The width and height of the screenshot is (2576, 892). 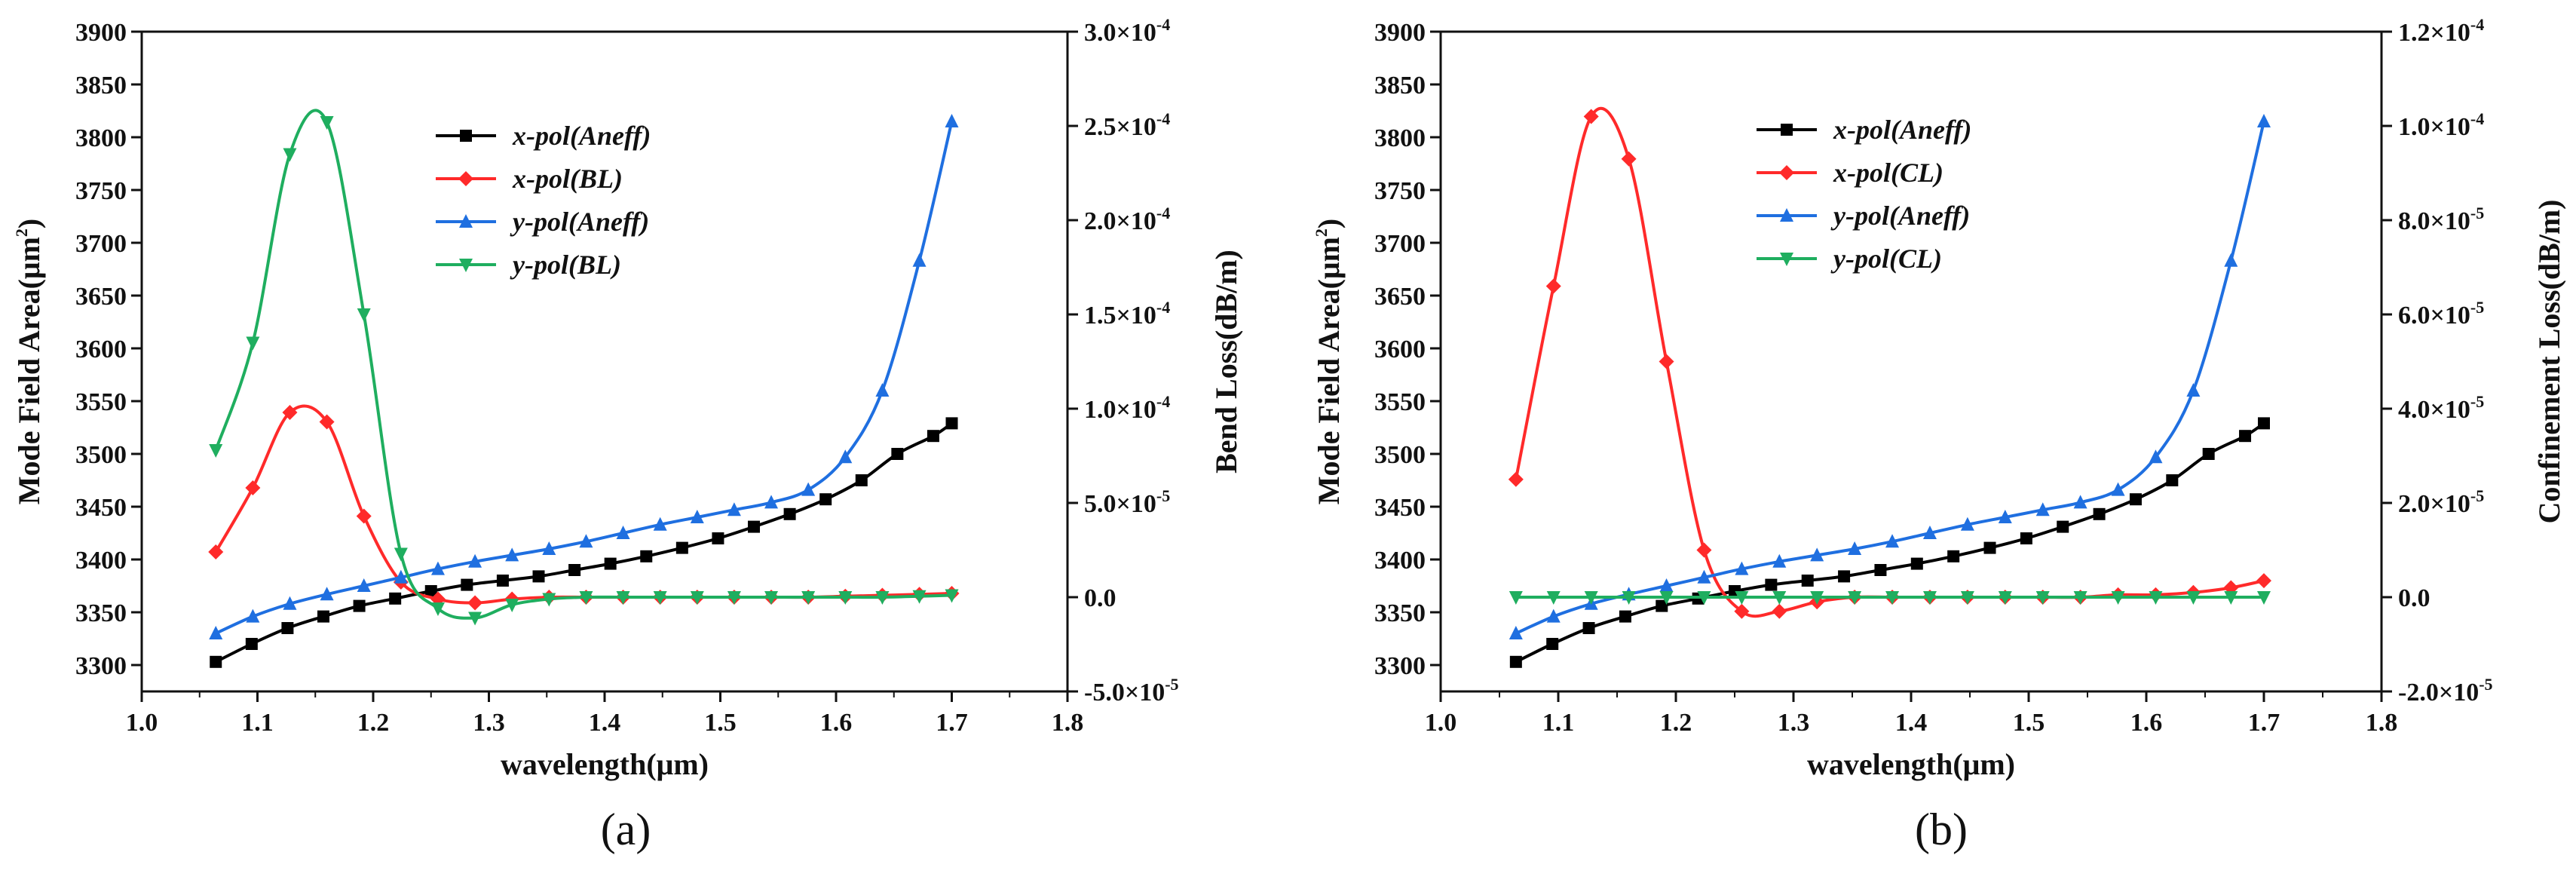 What do you see at coordinates (1100, 598) in the screenshot?
I see `y2-tick-mantissa: 0.0` at bounding box center [1100, 598].